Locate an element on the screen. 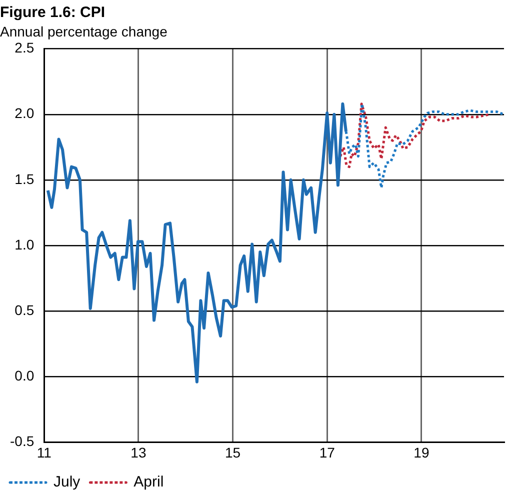 The height and width of the screenshot is (500, 506). y-tick-label: 2.5 is located at coordinates (24, 48).